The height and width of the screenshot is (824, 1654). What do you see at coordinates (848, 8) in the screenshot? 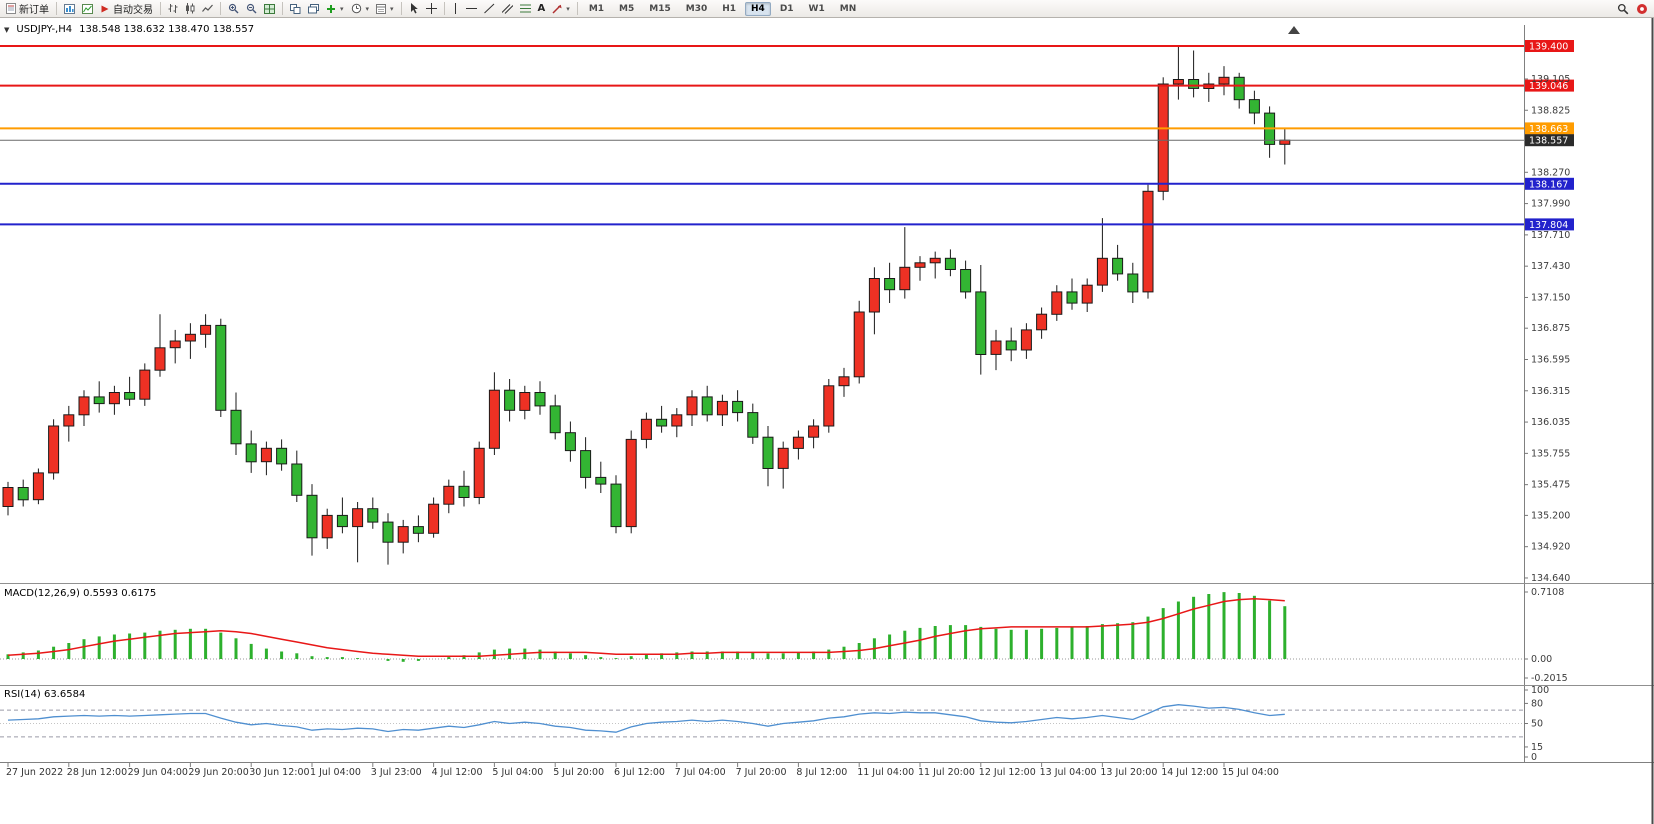
I see `timeframe-button-mn: MN` at bounding box center [848, 8].